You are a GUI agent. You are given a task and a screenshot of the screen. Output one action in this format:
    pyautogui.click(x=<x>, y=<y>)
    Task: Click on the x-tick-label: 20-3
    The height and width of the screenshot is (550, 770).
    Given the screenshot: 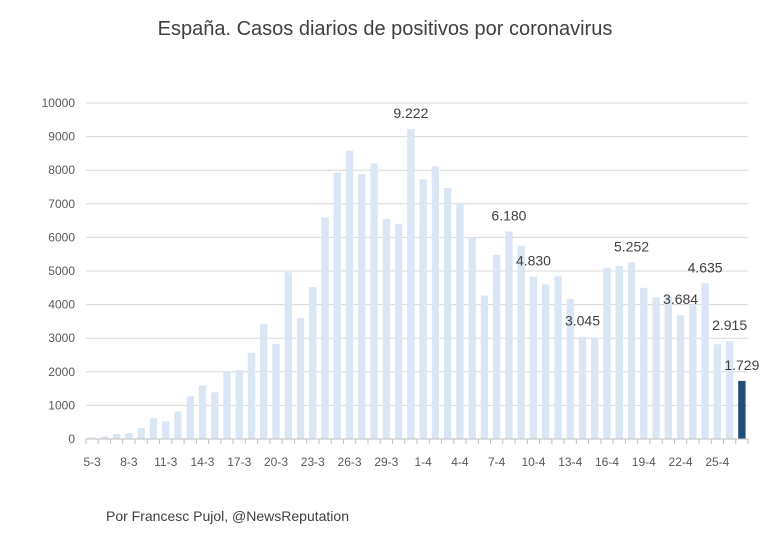 What is the action you would take?
    pyautogui.click(x=276, y=462)
    